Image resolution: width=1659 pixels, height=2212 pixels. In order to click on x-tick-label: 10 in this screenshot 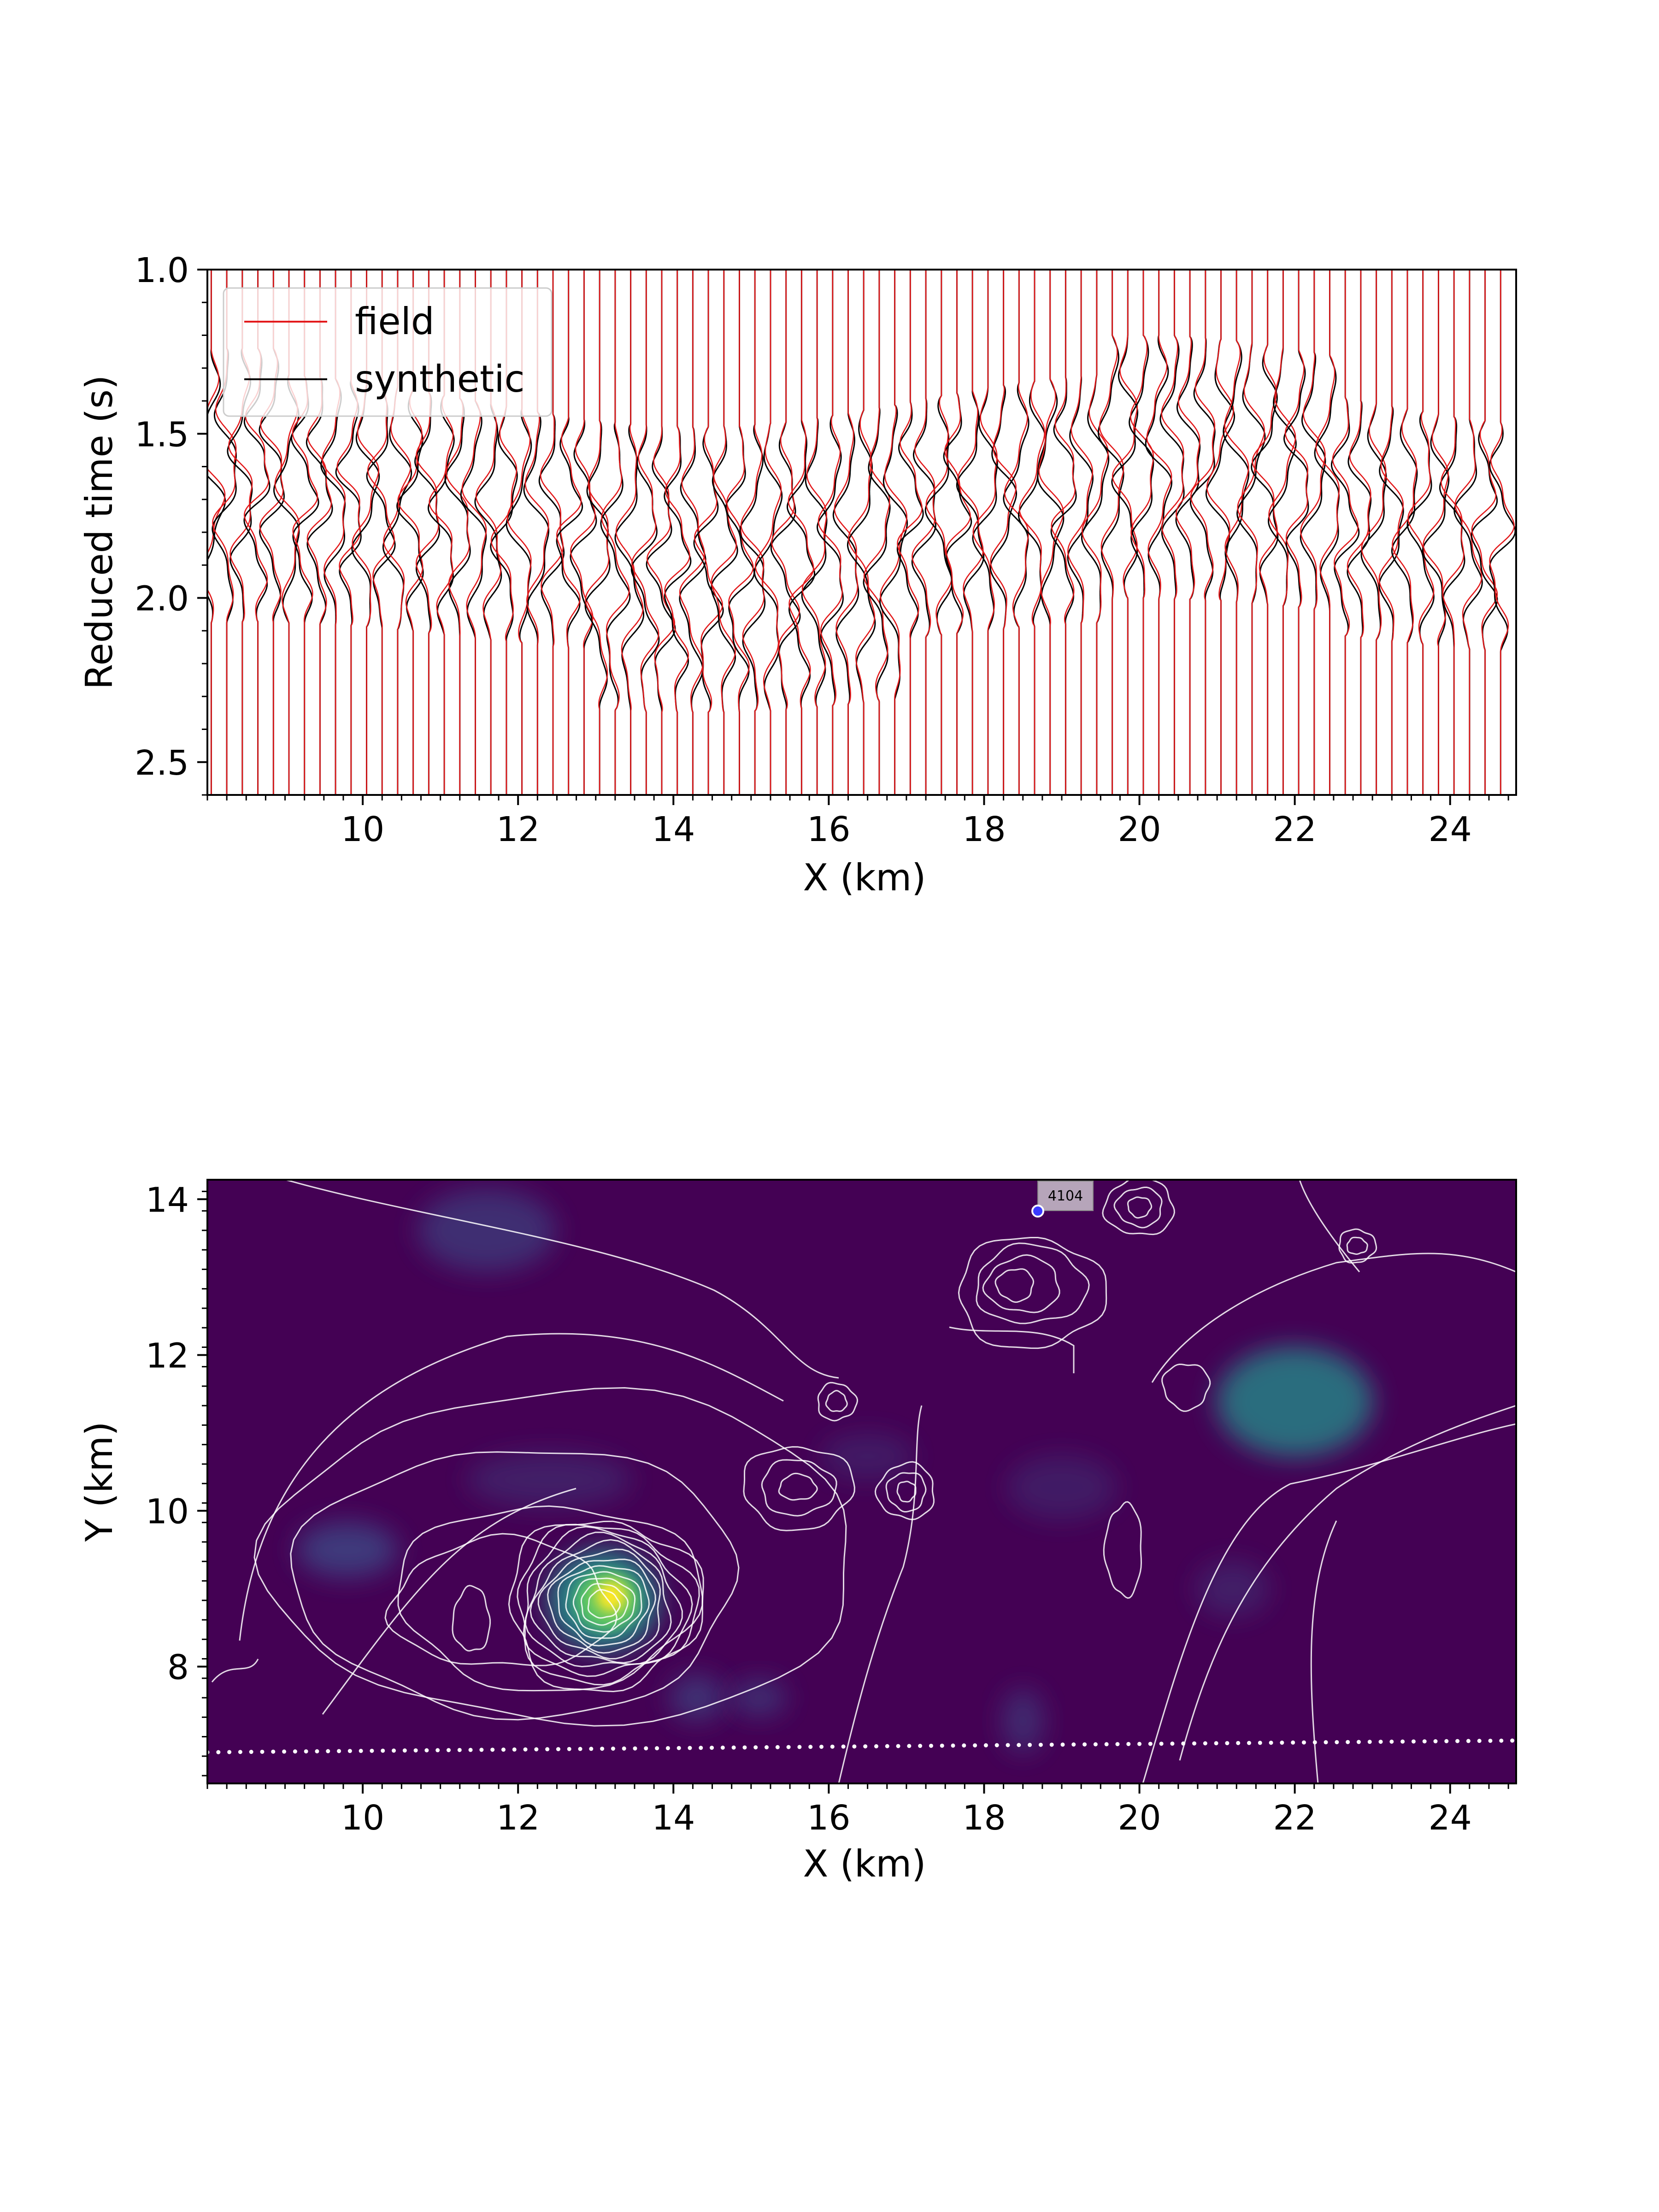, I will do `click(362, 829)`.